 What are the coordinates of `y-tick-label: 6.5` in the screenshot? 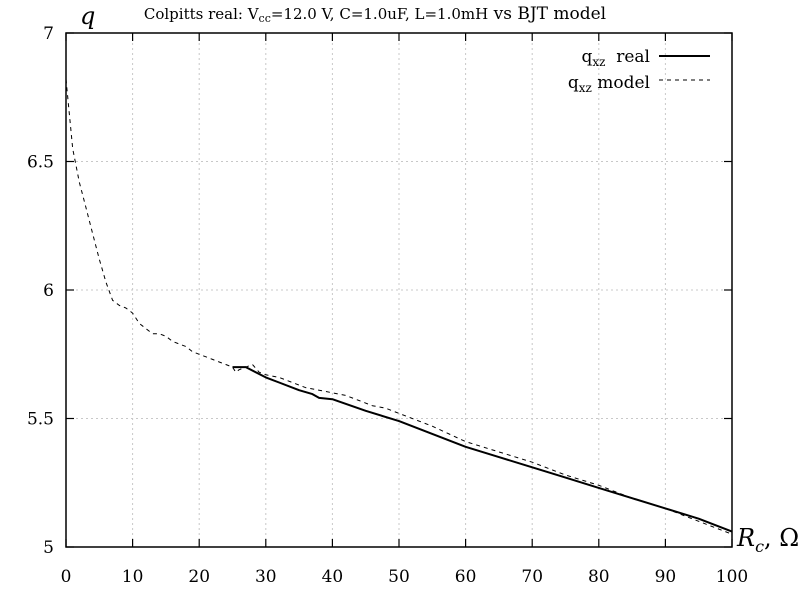 It's located at (40, 163).